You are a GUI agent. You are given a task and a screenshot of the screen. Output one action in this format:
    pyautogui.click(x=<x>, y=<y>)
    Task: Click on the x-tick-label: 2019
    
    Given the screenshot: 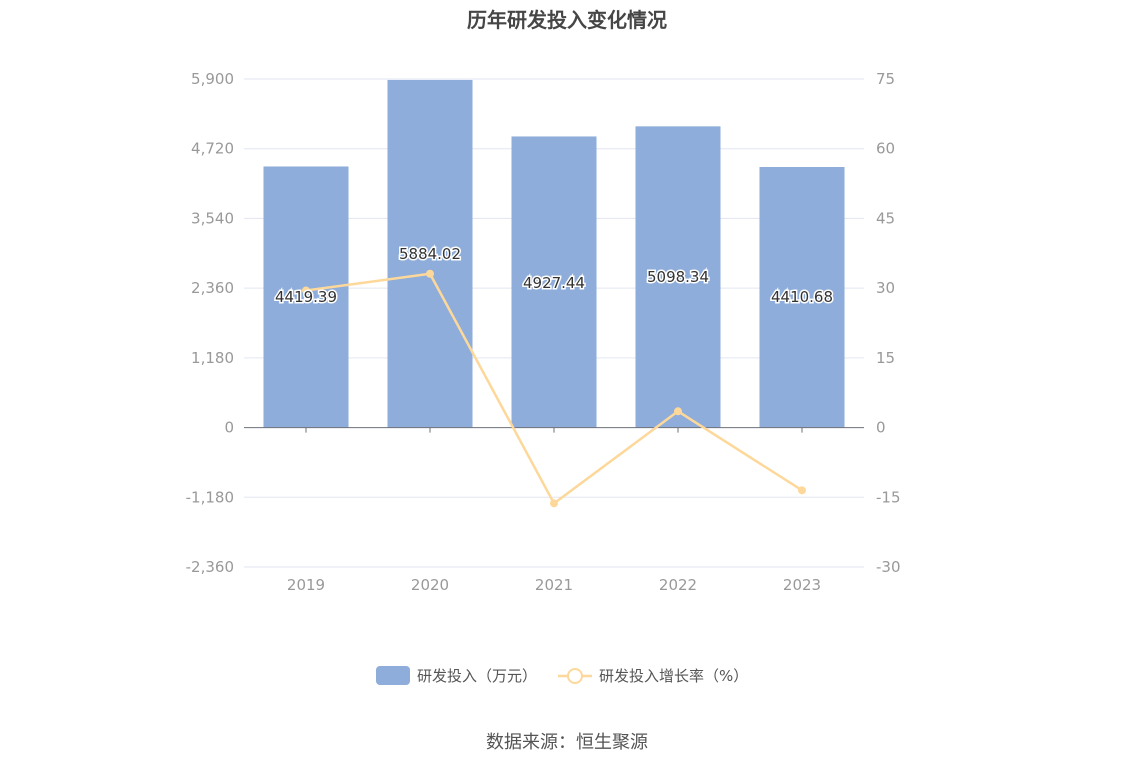 What is the action you would take?
    pyautogui.click(x=306, y=585)
    